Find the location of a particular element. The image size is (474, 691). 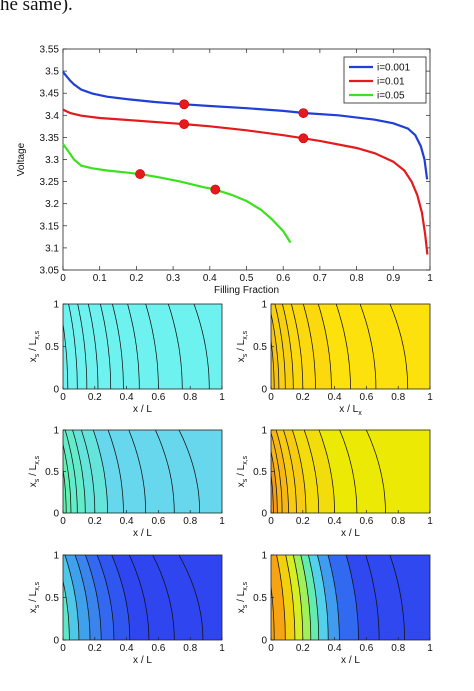

x-tick-label: 0.8 is located at coordinates (357, 278).